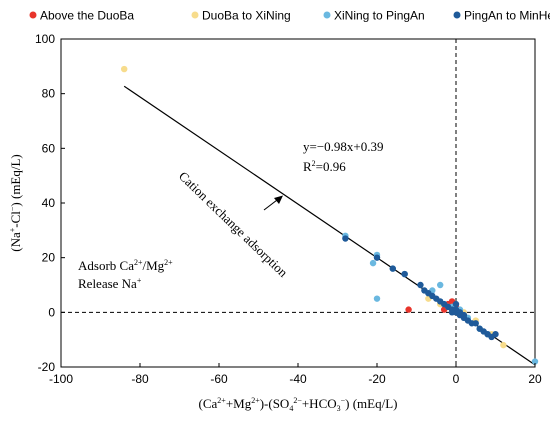 Image resolution: width=550 pixels, height=422 pixels. Describe the element at coordinates (49, 258) in the screenshot. I see `y-tick-label: 20` at that location.